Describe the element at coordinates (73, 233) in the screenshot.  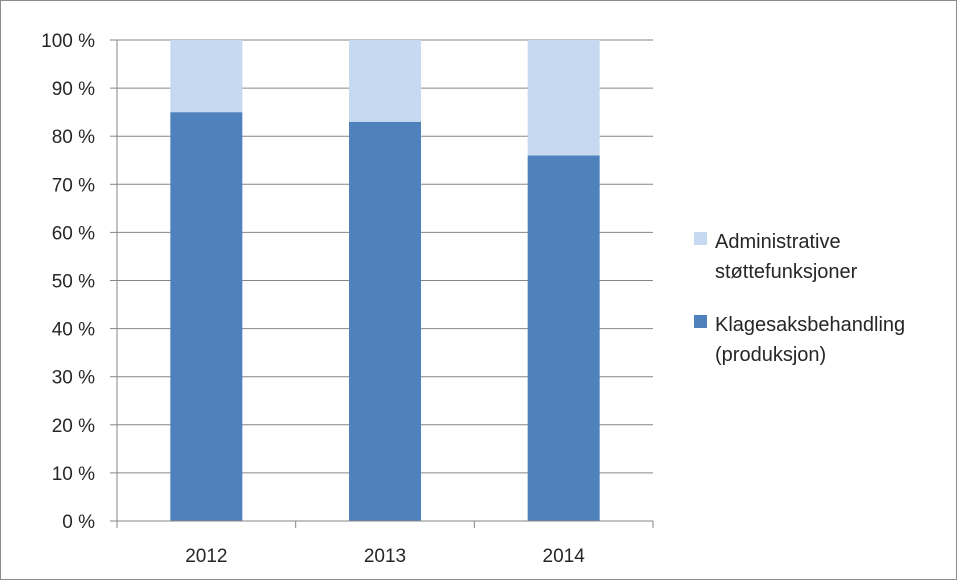
I see `y-tick-label: 60 %` at that location.